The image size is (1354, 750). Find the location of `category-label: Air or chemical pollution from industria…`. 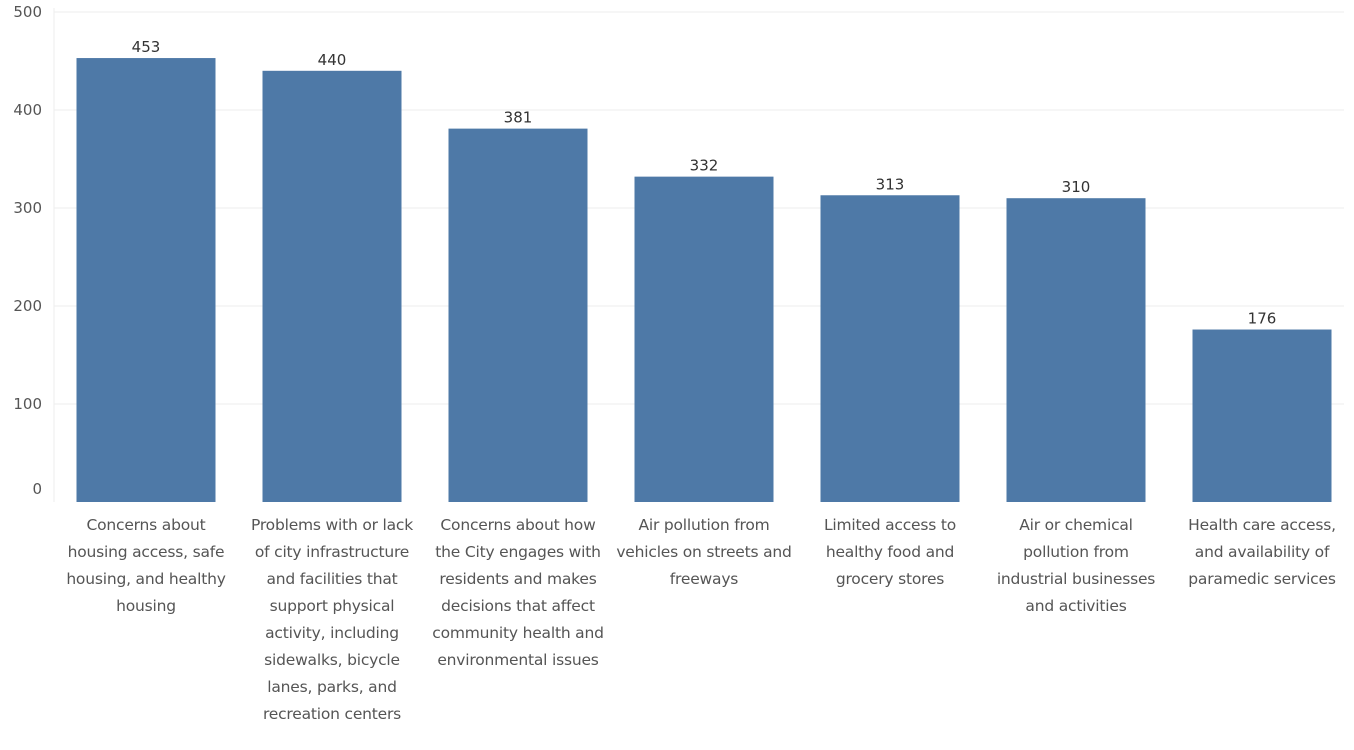

category-label: Air or chemical pollution from industria… is located at coordinates (1076, 565).